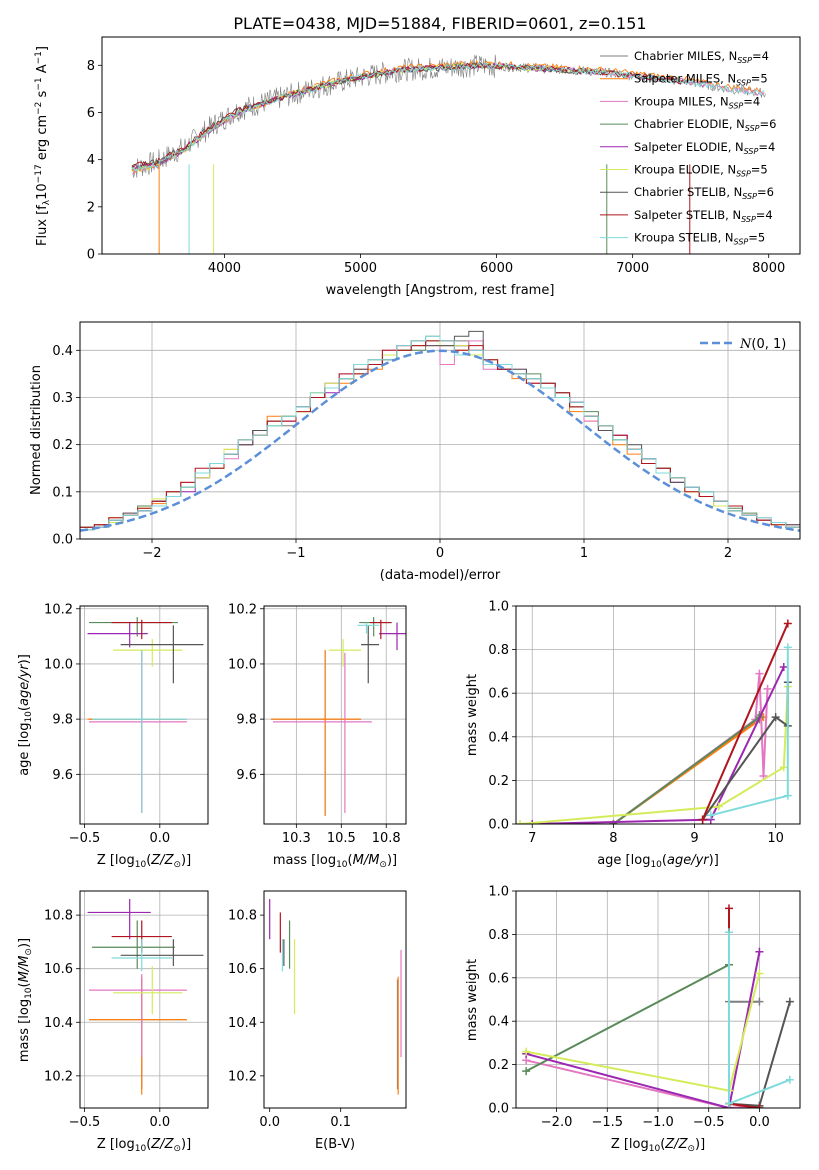 This screenshot has height=1170, width=819. I want to click on x-tick-label: −2, so click(151, 553).